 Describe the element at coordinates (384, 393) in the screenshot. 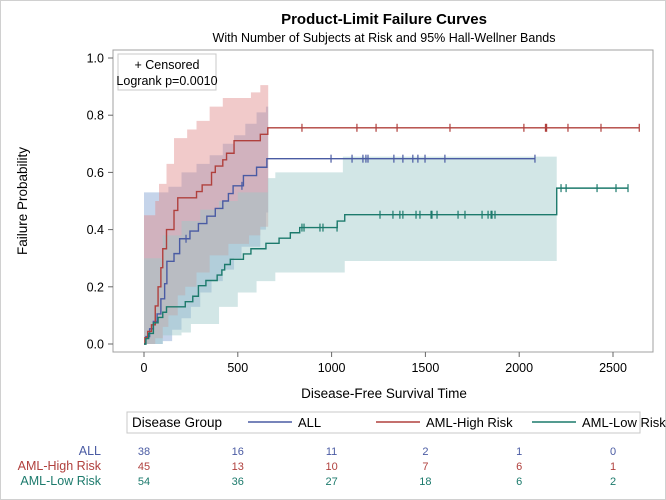

I see `x-axis-label: Disease-Free Survival Time` at that location.